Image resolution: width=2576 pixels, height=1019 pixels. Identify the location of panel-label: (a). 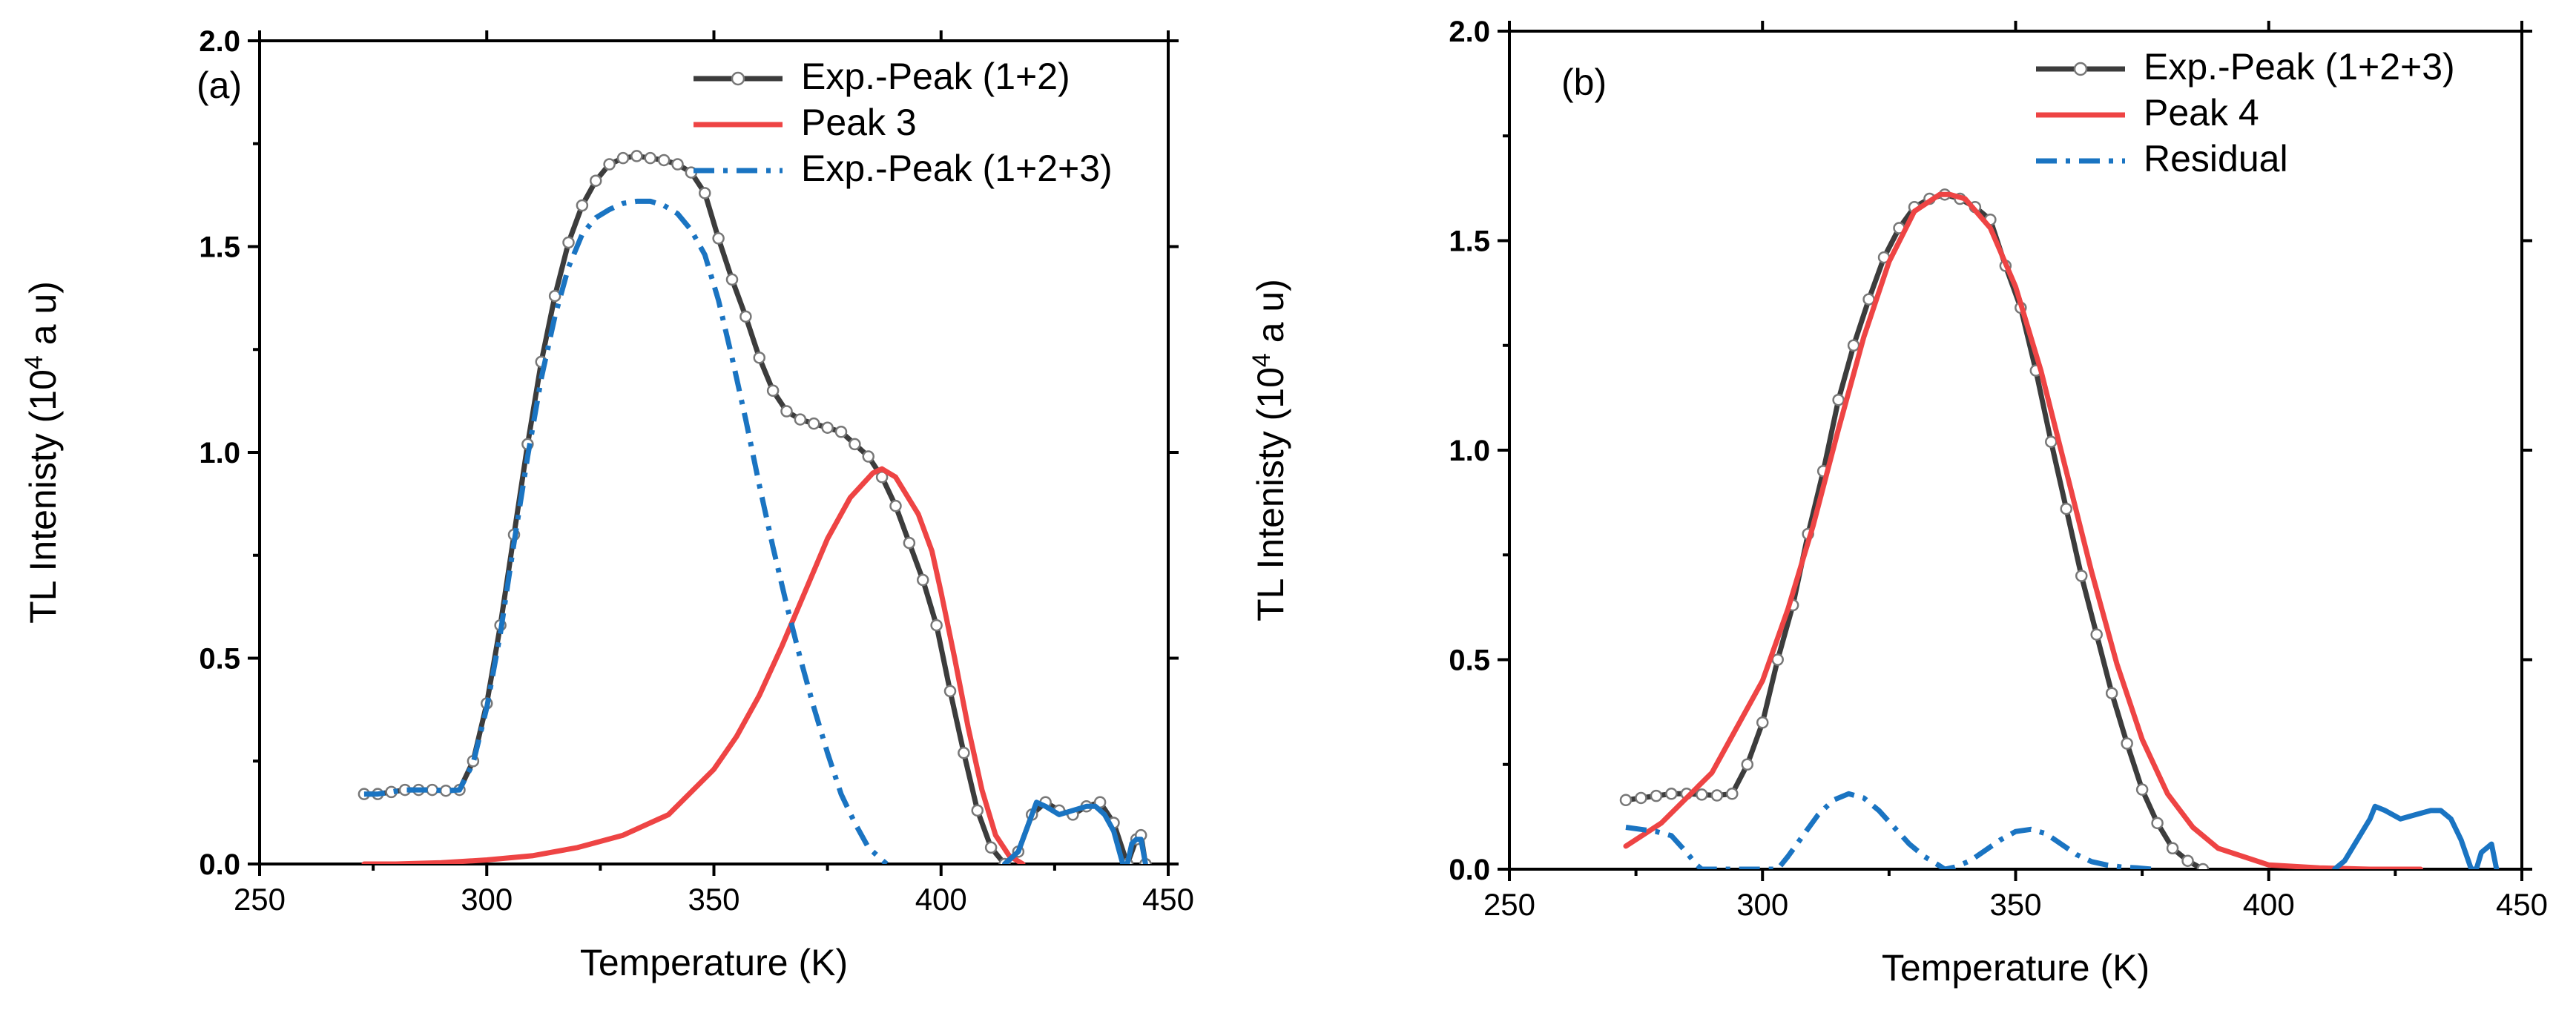
(219, 86).